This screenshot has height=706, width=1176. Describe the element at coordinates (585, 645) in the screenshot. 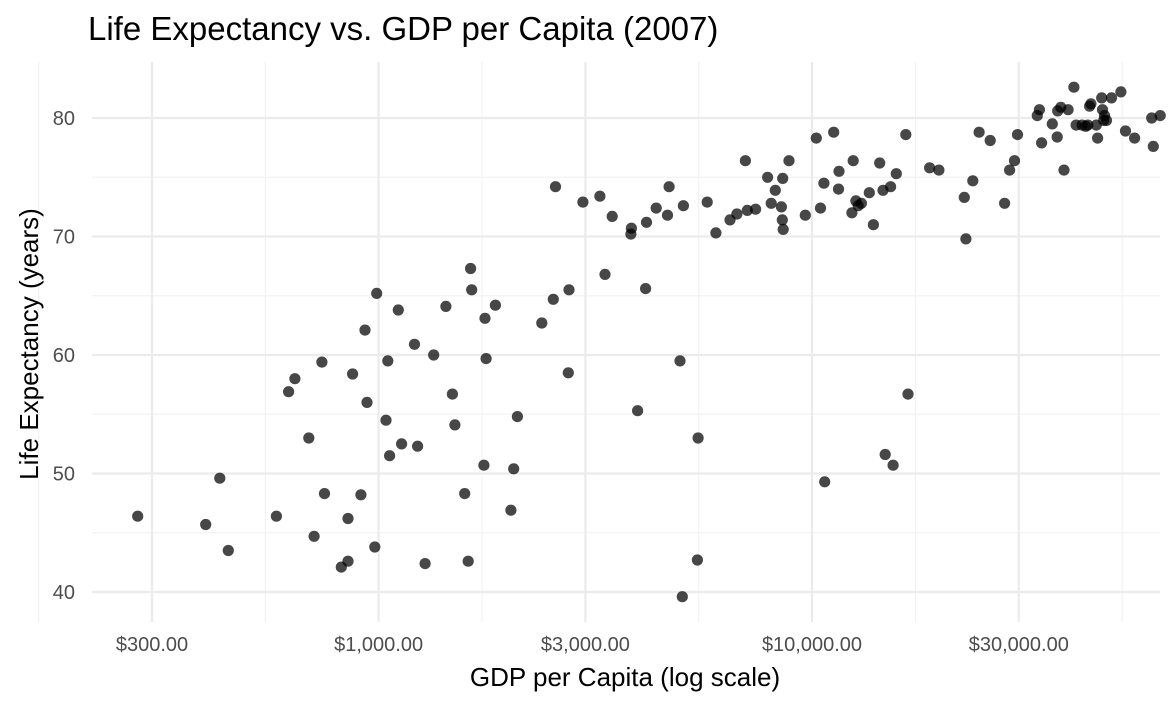

I see `x-tick-label: $3,000.00` at that location.